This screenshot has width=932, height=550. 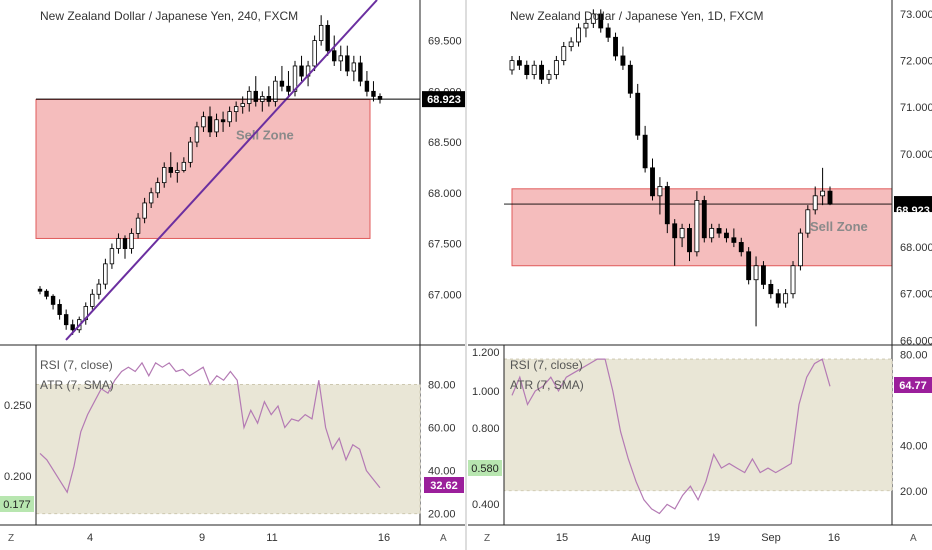 What do you see at coordinates (914, 356) in the screenshot?
I see `indicator-right-tick: 80.00` at bounding box center [914, 356].